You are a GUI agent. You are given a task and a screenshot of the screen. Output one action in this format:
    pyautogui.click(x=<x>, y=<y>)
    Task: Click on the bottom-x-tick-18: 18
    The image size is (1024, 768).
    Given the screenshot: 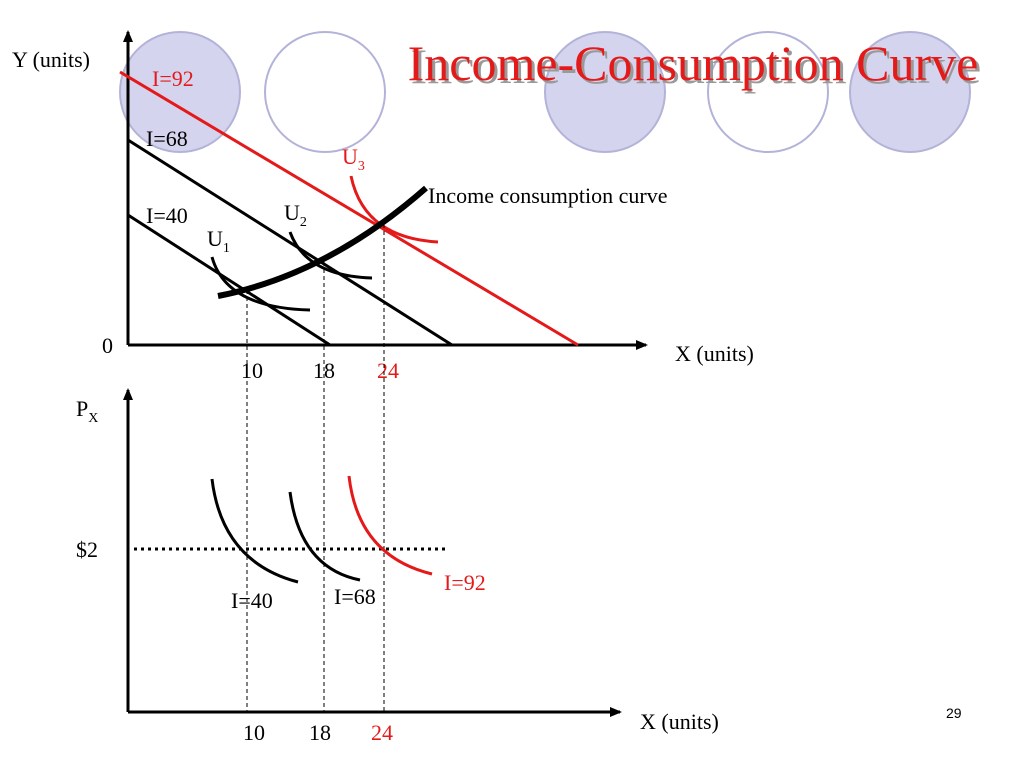 What is the action you would take?
    pyautogui.click(x=320, y=732)
    